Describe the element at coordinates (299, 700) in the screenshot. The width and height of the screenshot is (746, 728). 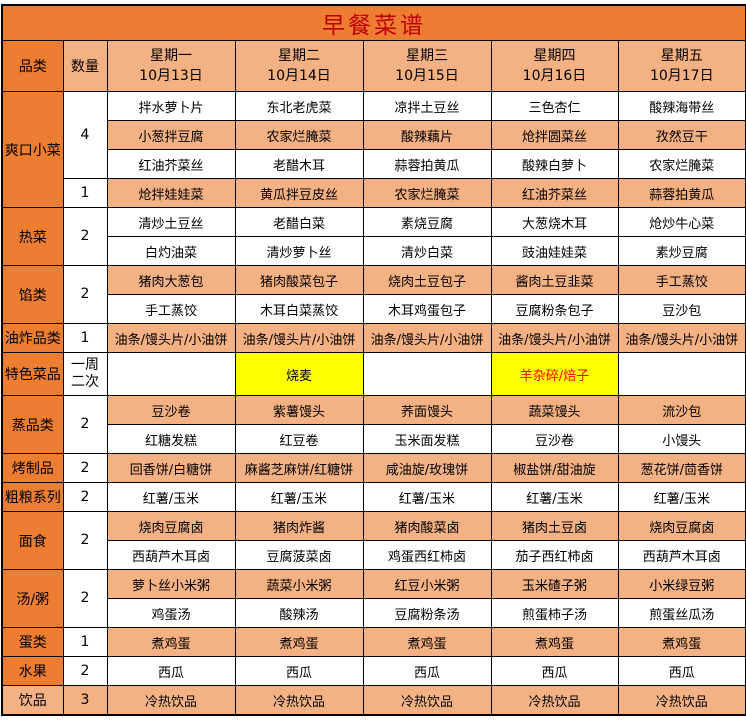
I see `menu-cell: 冷热饮品` at that location.